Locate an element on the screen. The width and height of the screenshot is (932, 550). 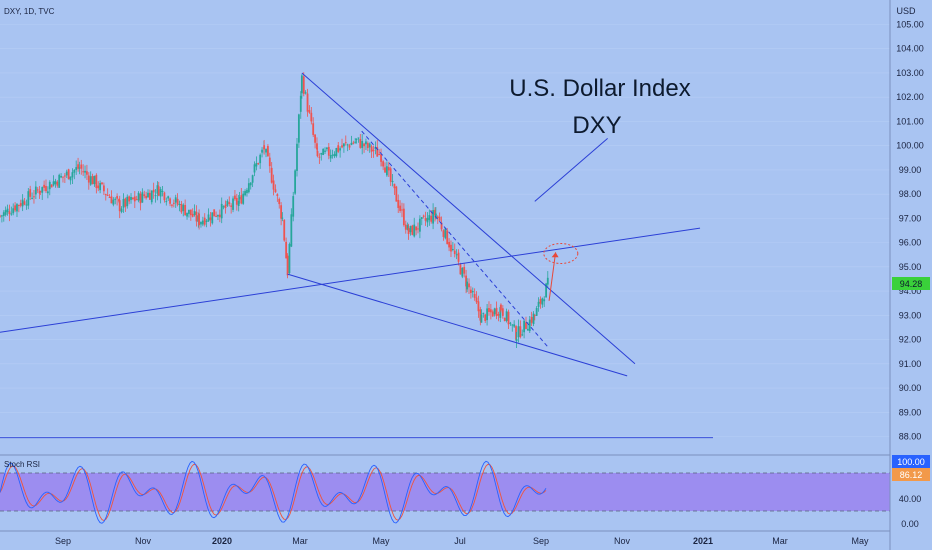
price-tick-label: 103.00 is located at coordinates (910, 73).